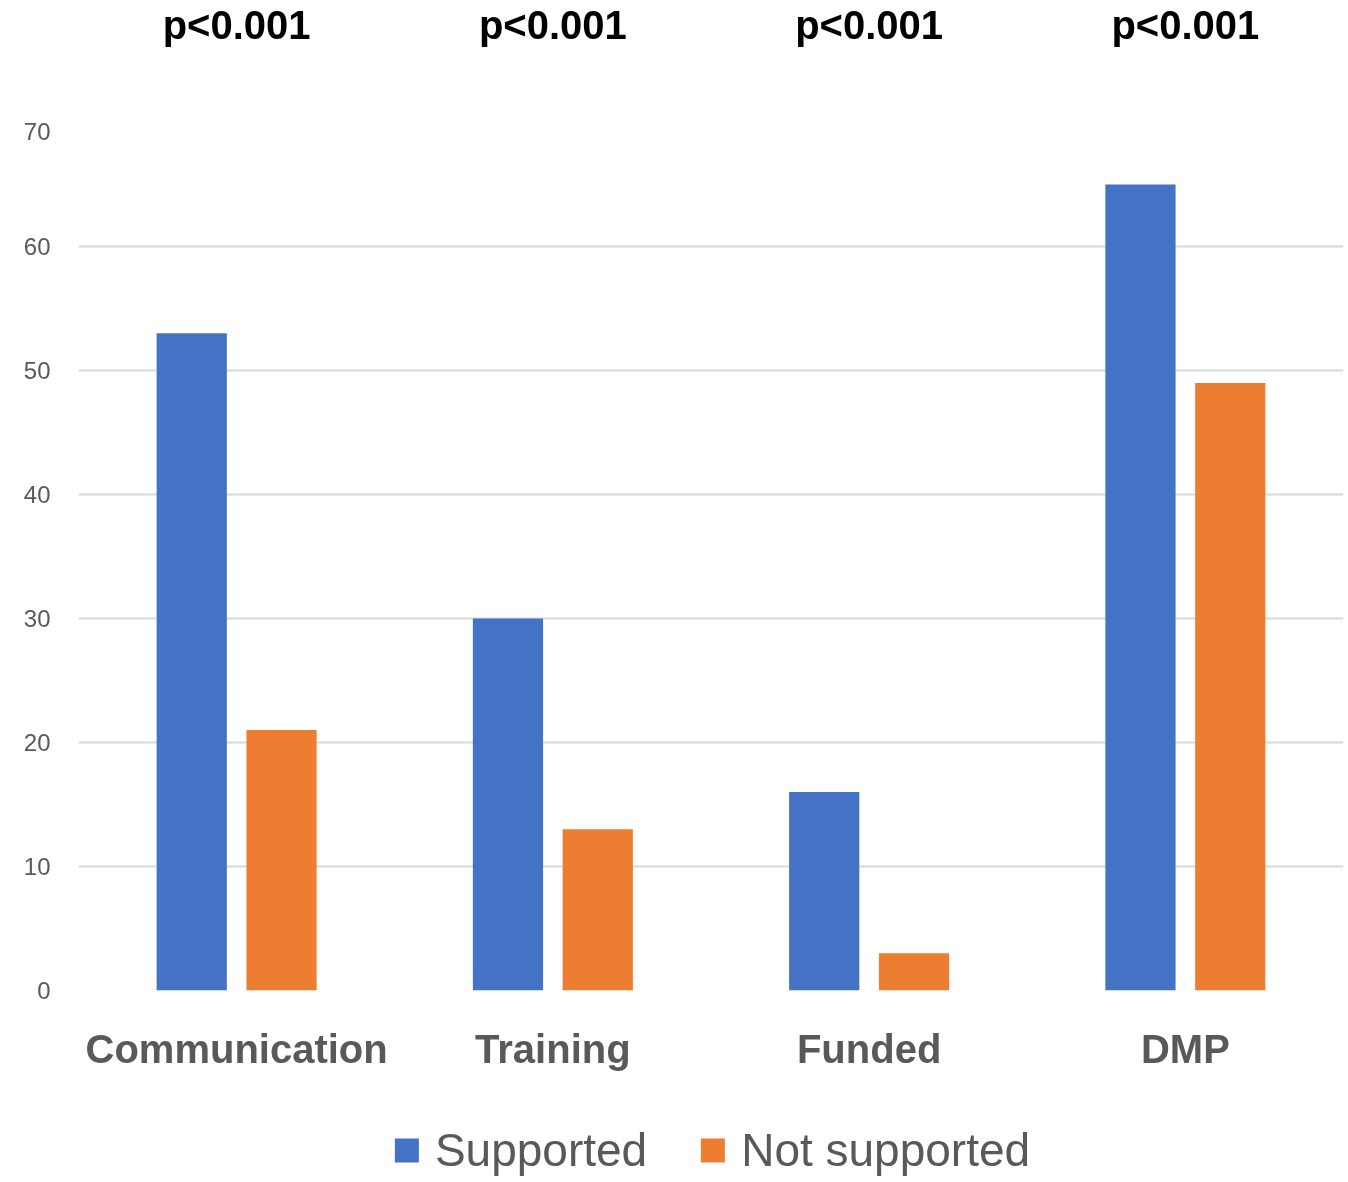 The image size is (1348, 1182). Describe the element at coordinates (1185, 1048) in the screenshot. I see `x-tick-label: DMP` at that location.